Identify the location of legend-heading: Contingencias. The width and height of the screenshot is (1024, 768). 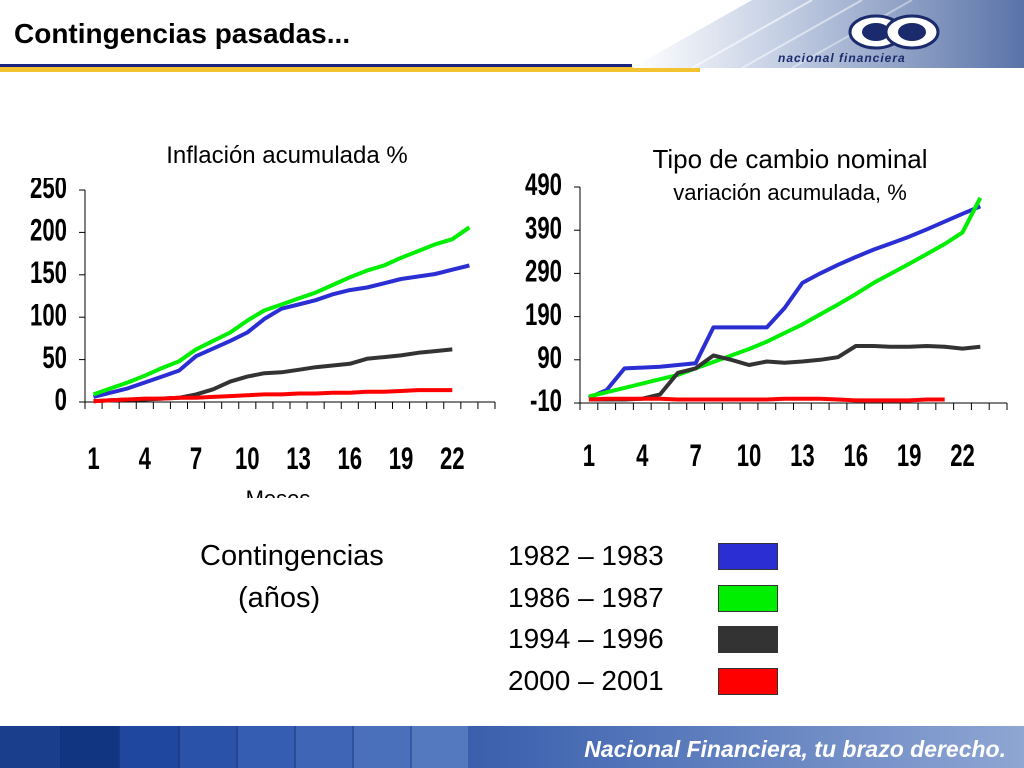
(292, 556).